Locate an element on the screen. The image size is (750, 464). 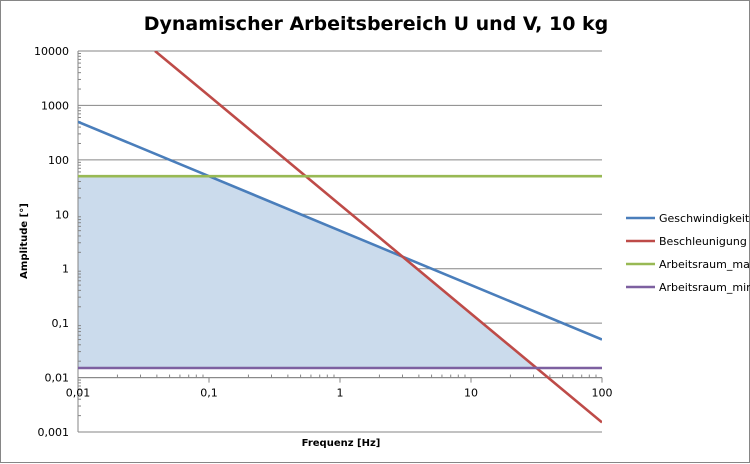
y-tick-label: 1000 is located at coordinates (55, 105).